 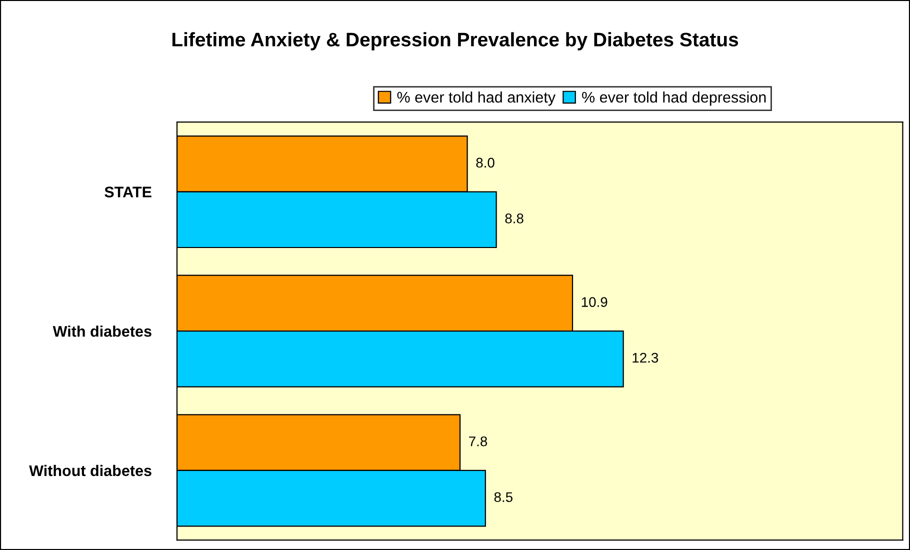 What do you see at coordinates (674, 98) in the screenshot?
I see `legend-label: % ever told had depression` at bounding box center [674, 98].